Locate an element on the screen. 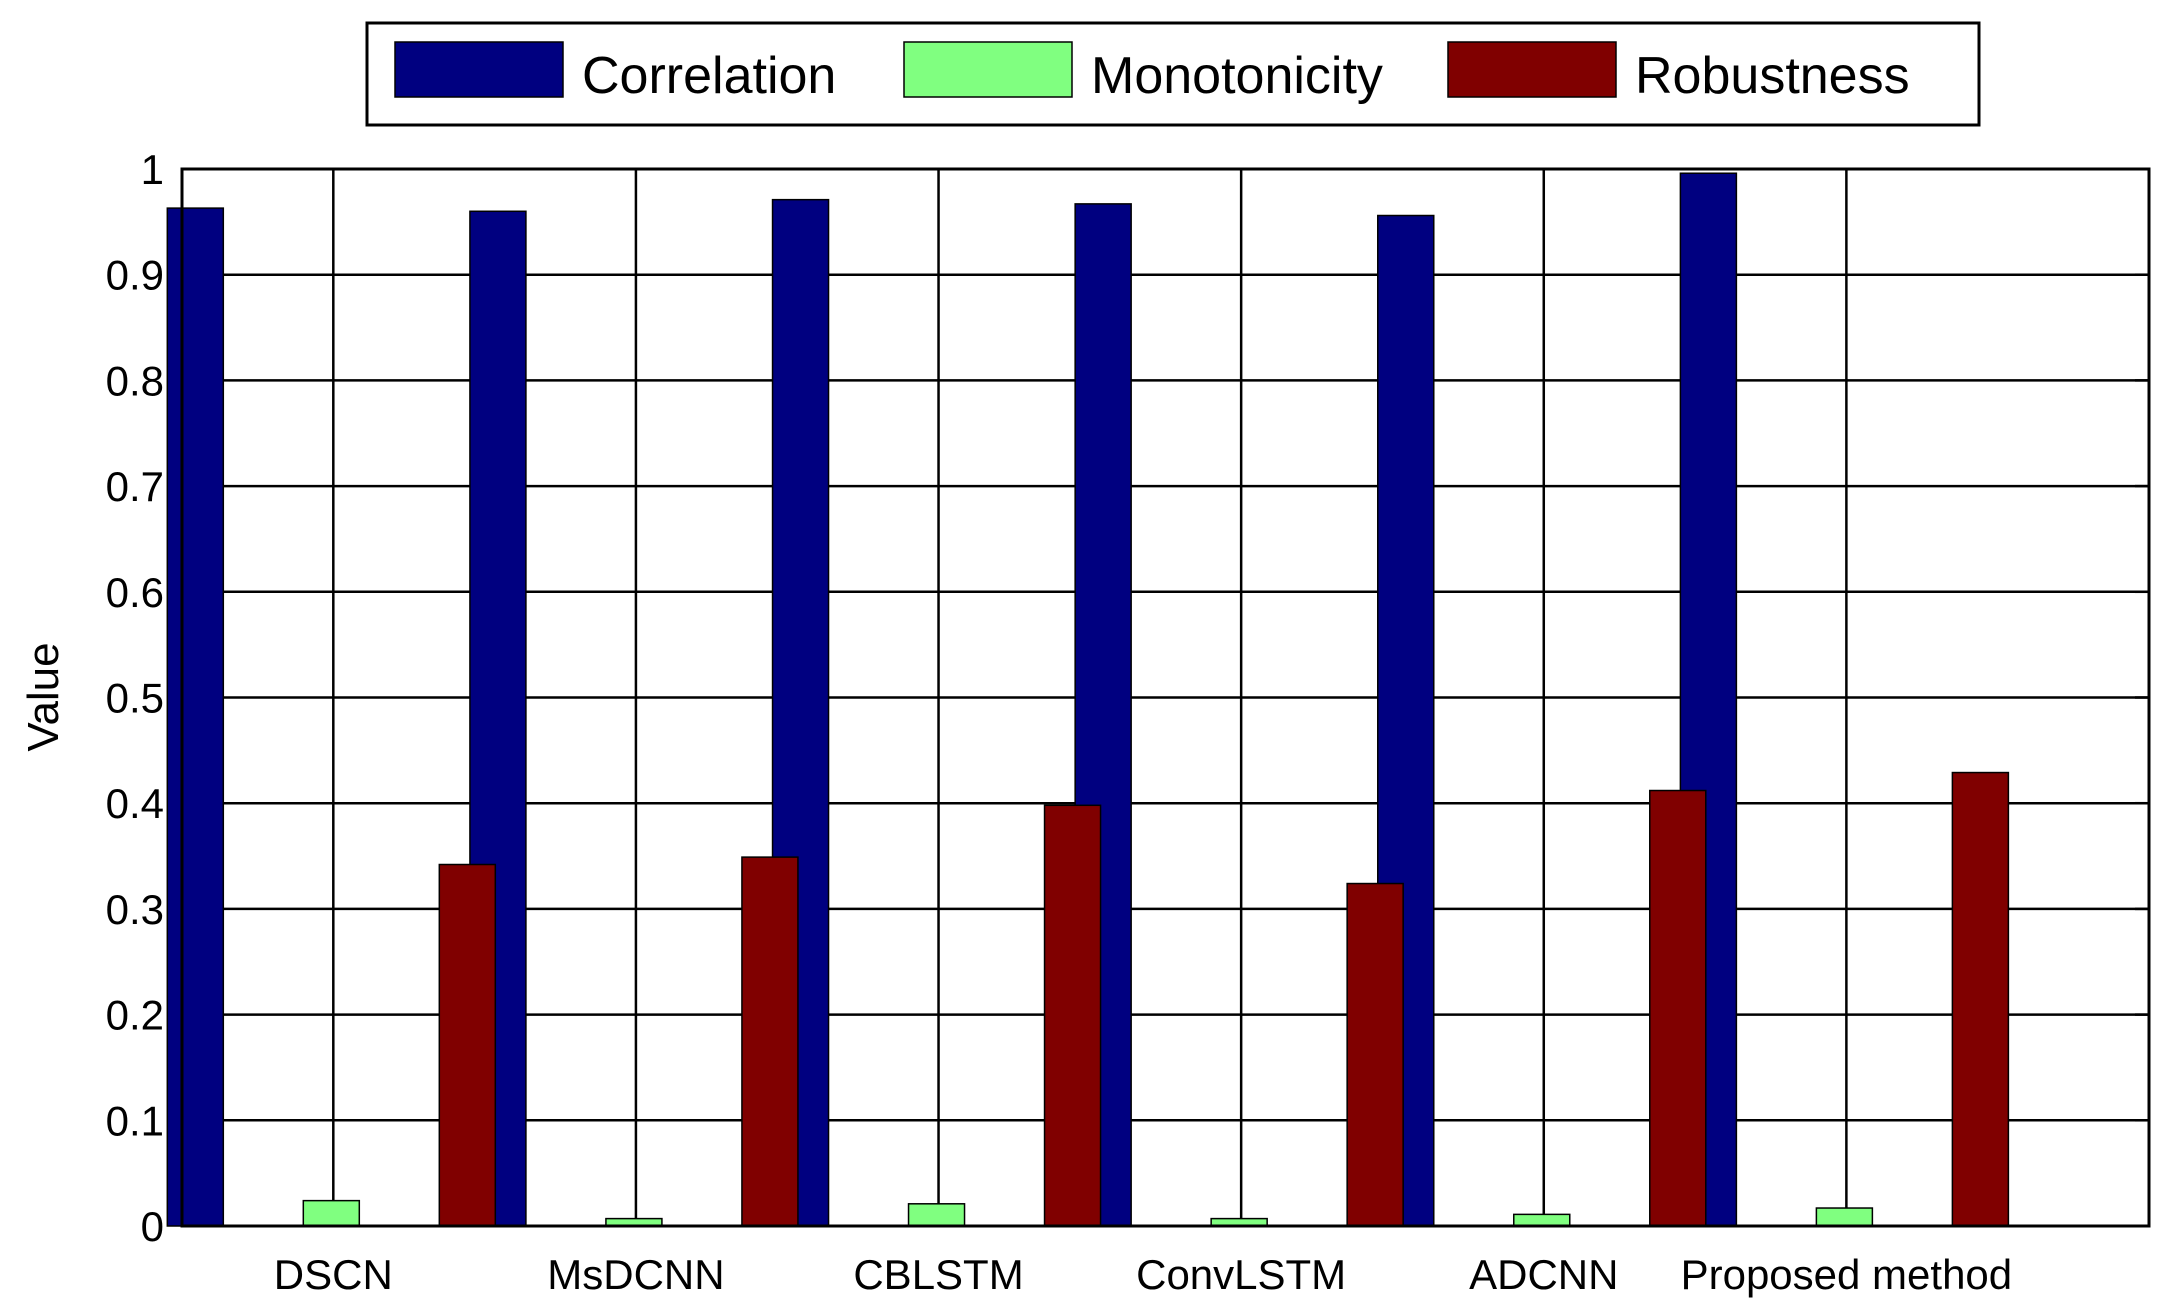  legend-items: Correlation Monotonicity Robustness is located at coordinates (1152, 73).